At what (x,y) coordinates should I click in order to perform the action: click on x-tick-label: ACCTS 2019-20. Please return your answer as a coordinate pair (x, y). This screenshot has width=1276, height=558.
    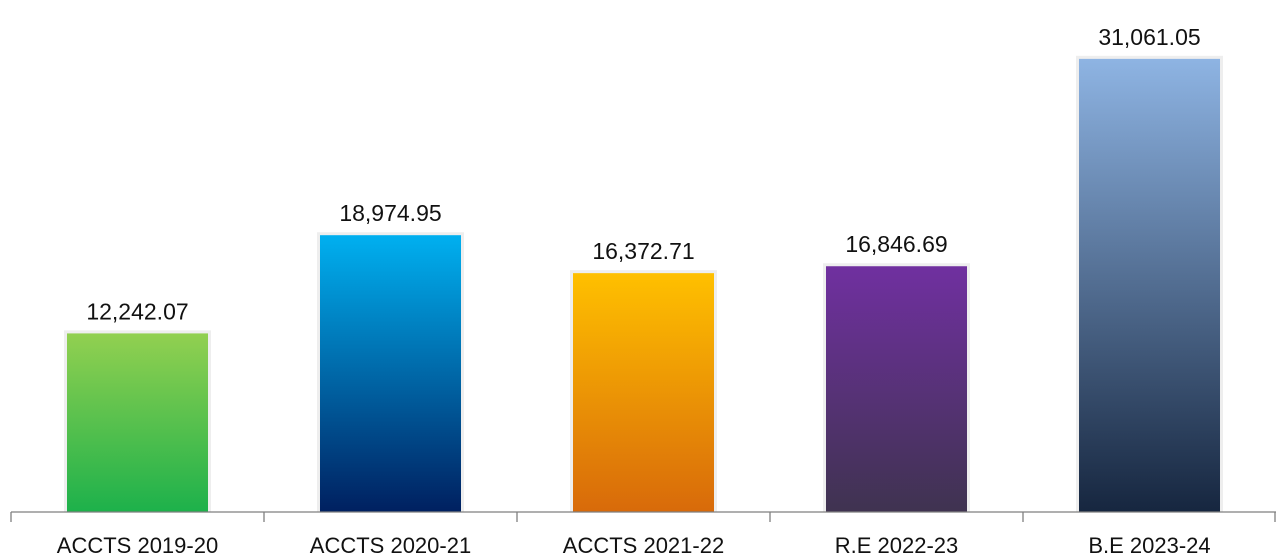
    Looking at the image, I should click on (137, 545).